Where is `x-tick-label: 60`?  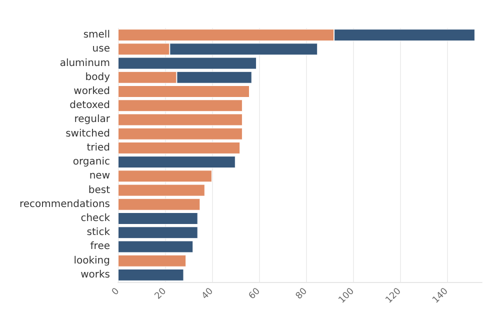
x-tick-label: 60 is located at coordinates (255, 294).